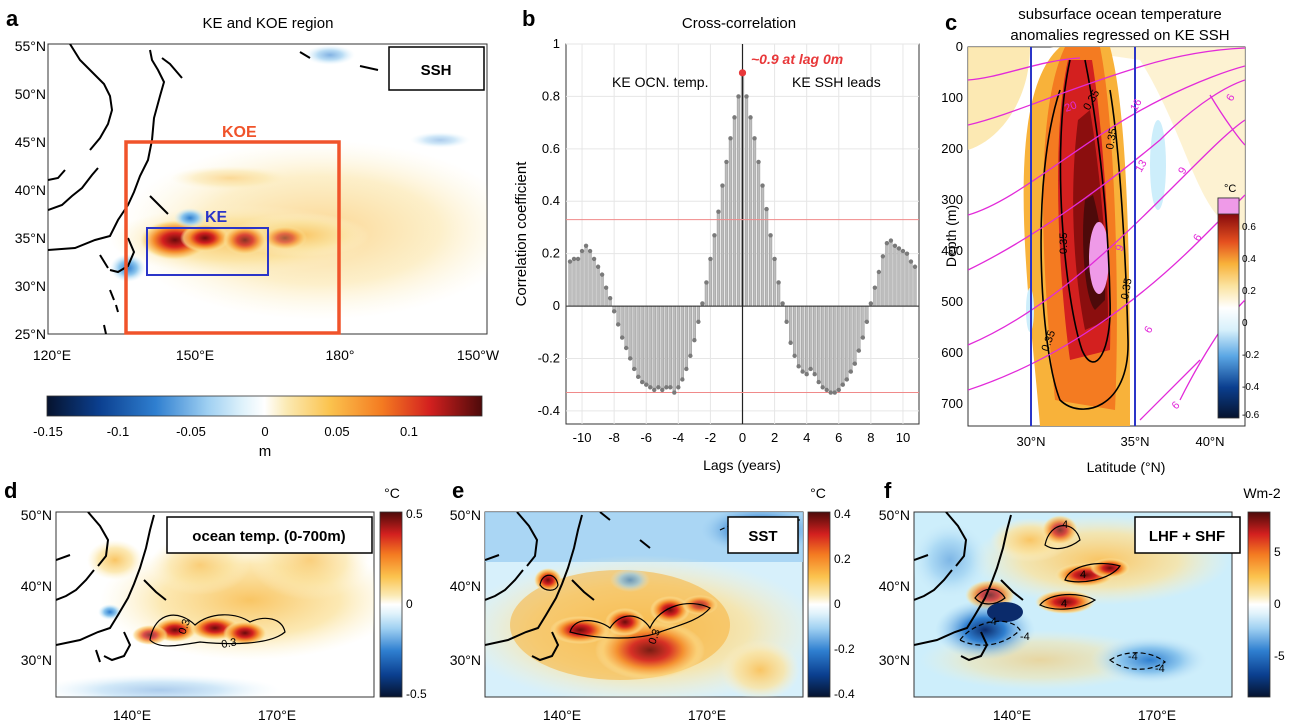 Image resolution: width=1294 pixels, height=726 pixels. Describe the element at coordinates (1064, 243) in the screenshot. I see `contour-label: 0.35` at that location.